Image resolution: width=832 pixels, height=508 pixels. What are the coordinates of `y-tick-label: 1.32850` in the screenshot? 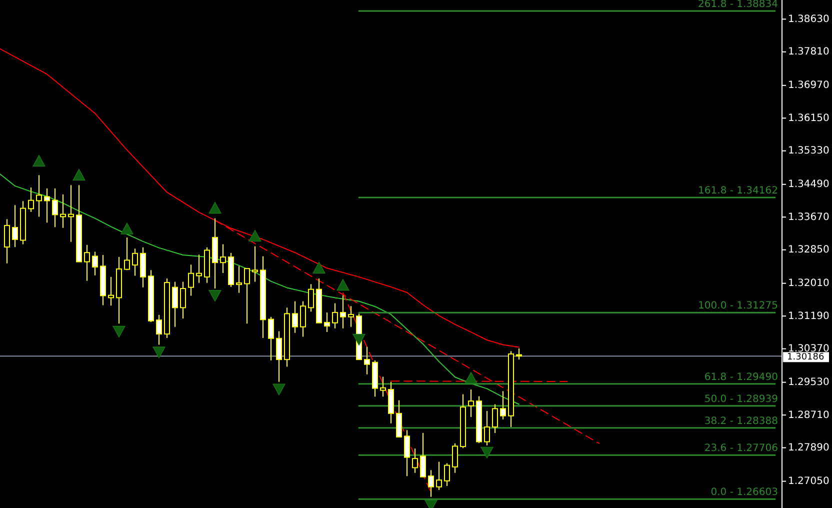 It's located at (809, 250).